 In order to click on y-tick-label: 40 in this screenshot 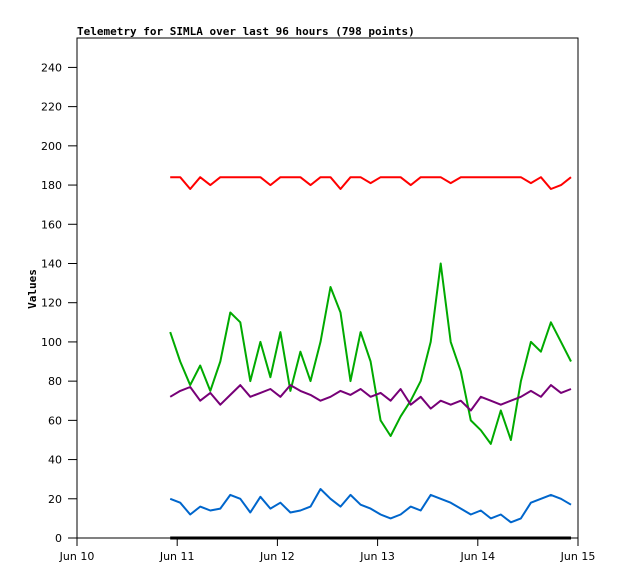, I will do `click(55, 460)`.